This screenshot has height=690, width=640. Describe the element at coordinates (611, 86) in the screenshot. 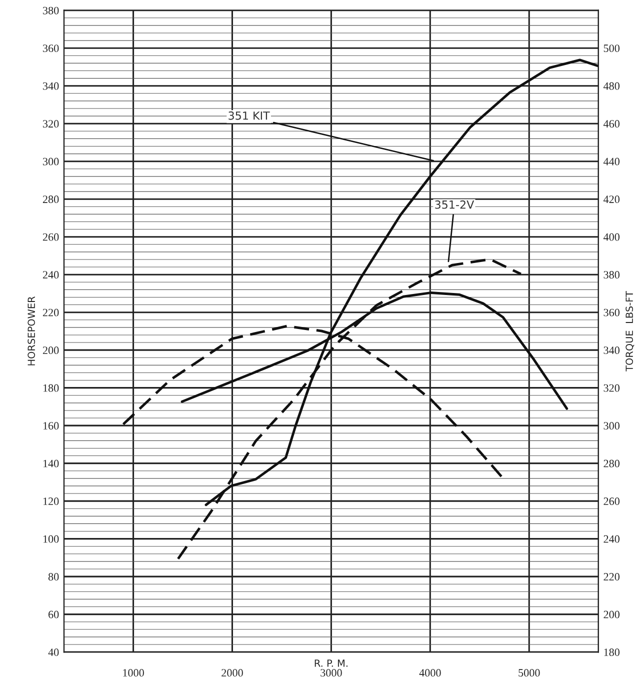

I see `y2-tick-label: 480` at that location.